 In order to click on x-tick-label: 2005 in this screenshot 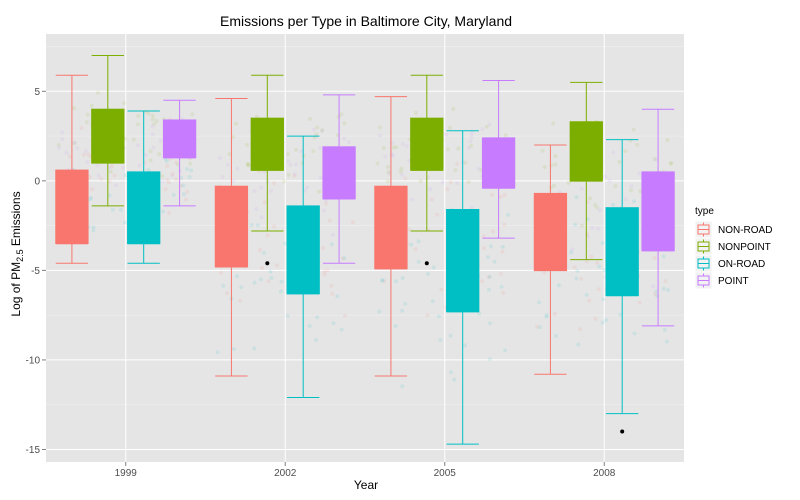, I will do `click(445, 473)`.